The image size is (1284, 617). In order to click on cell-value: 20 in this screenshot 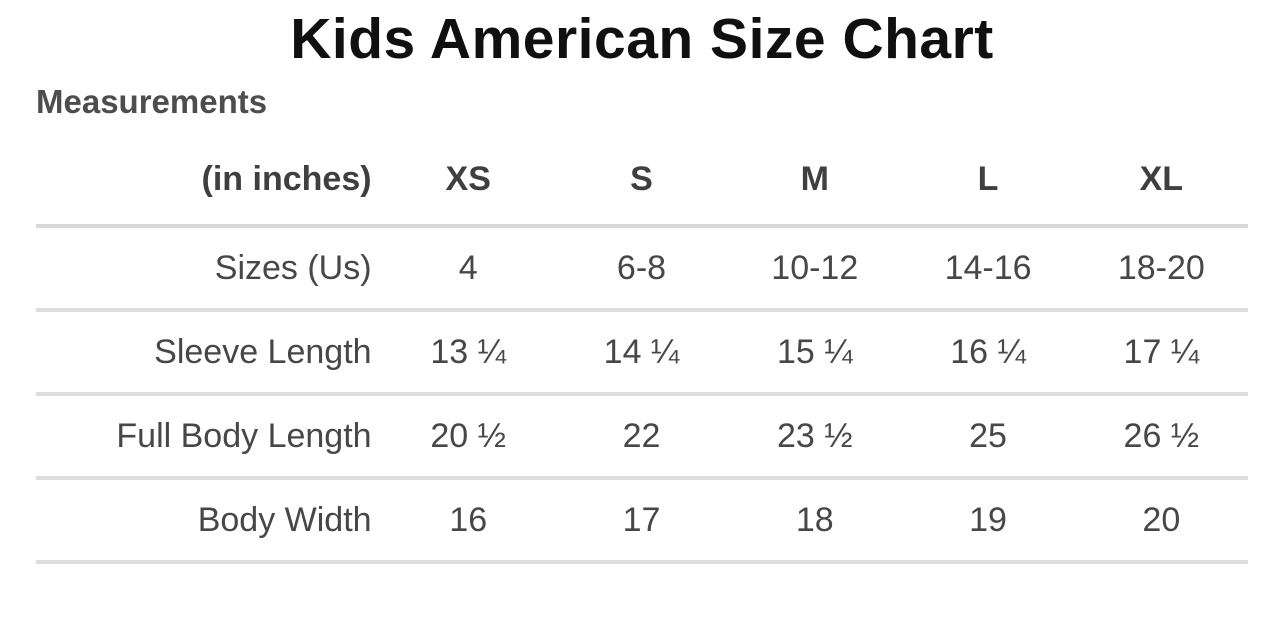, I will do `click(1161, 521)`.